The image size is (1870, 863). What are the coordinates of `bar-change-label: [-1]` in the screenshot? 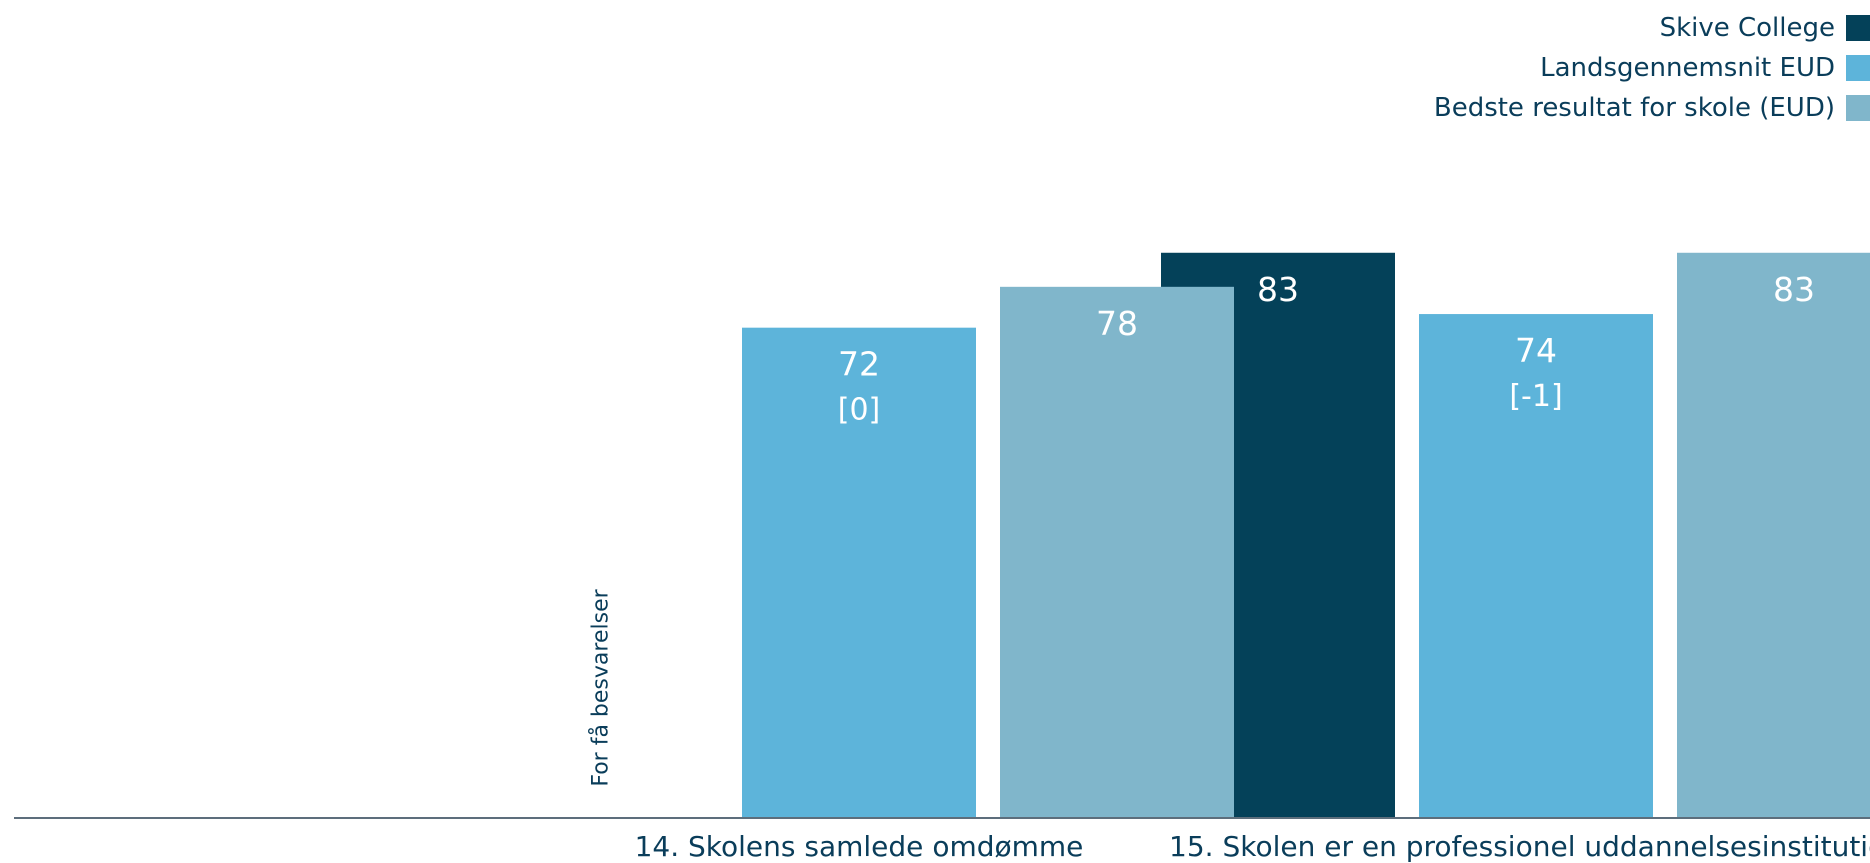 It's located at (1535, 396).